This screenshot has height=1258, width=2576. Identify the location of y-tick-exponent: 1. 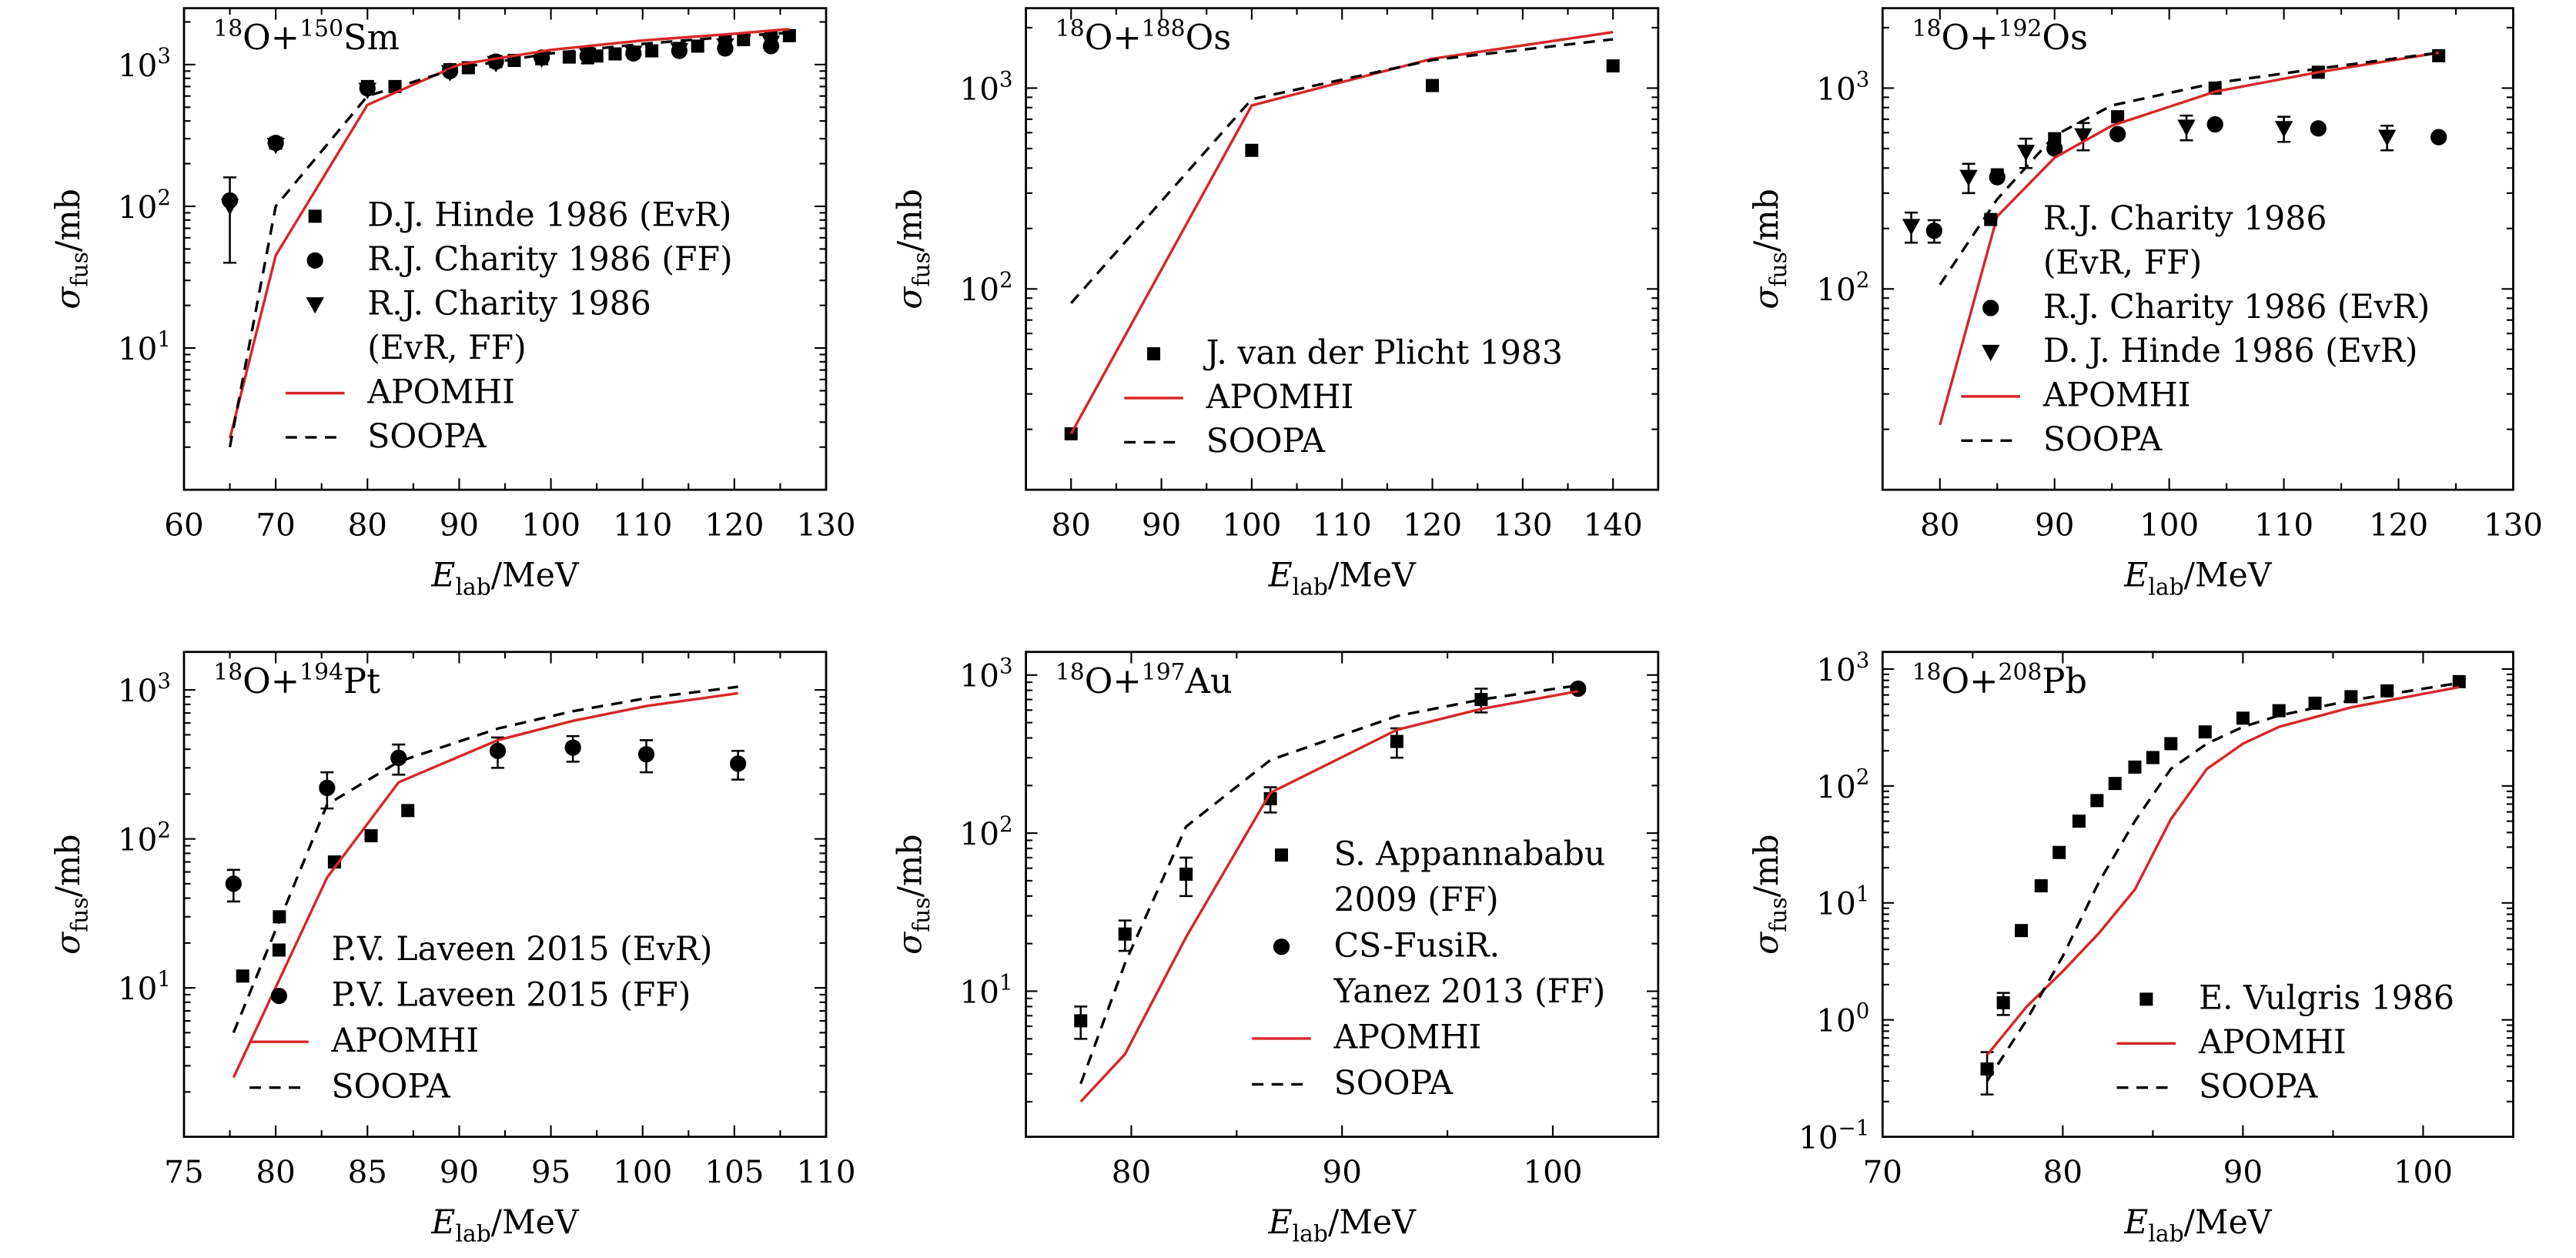
(1006, 982).